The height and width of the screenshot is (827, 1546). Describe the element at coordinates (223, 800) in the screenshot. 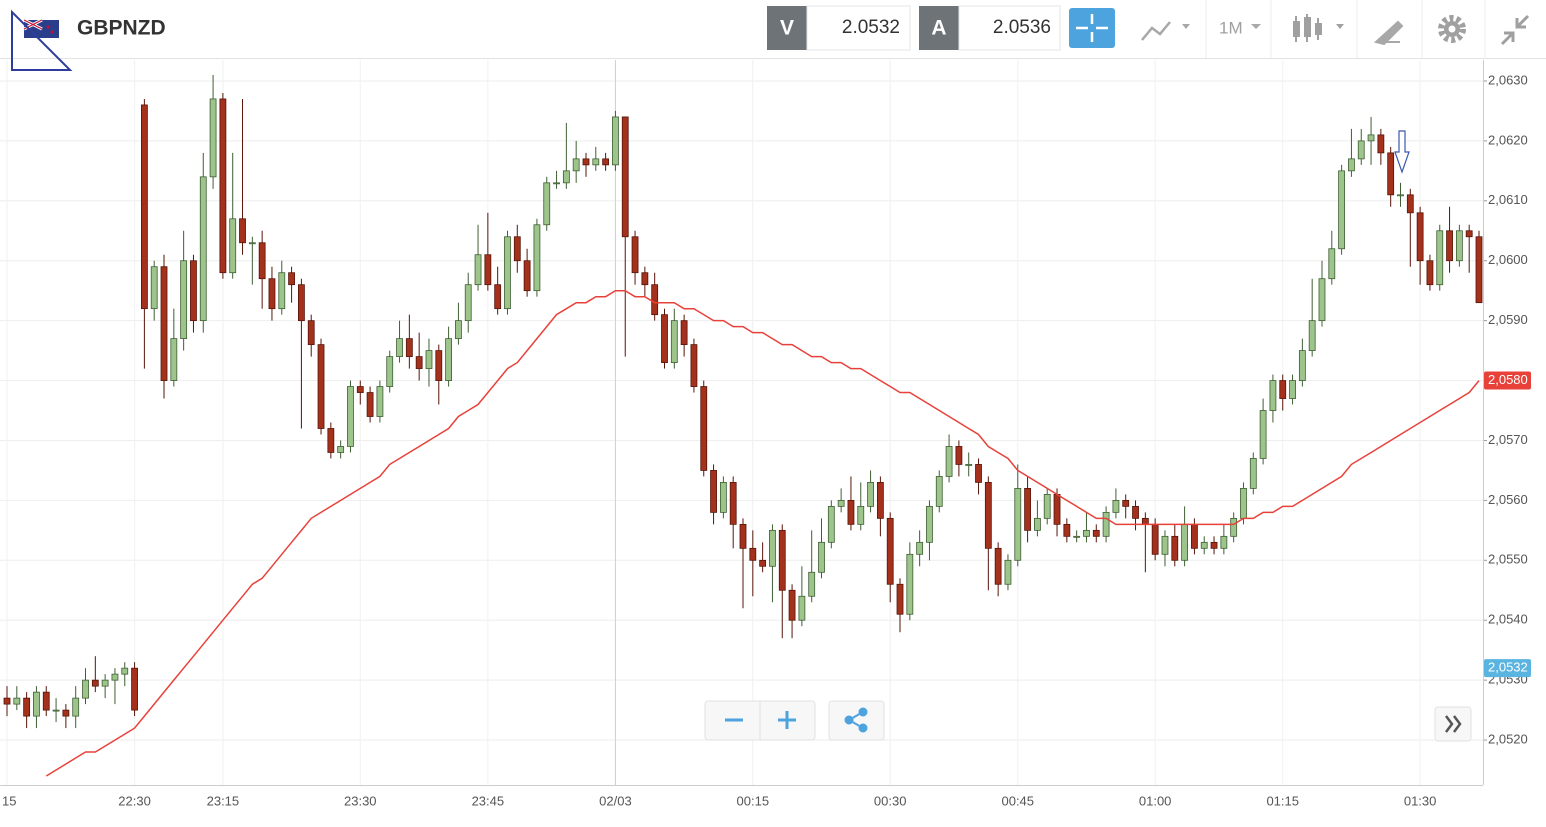

I see `x-tick-label: 23:15` at that location.